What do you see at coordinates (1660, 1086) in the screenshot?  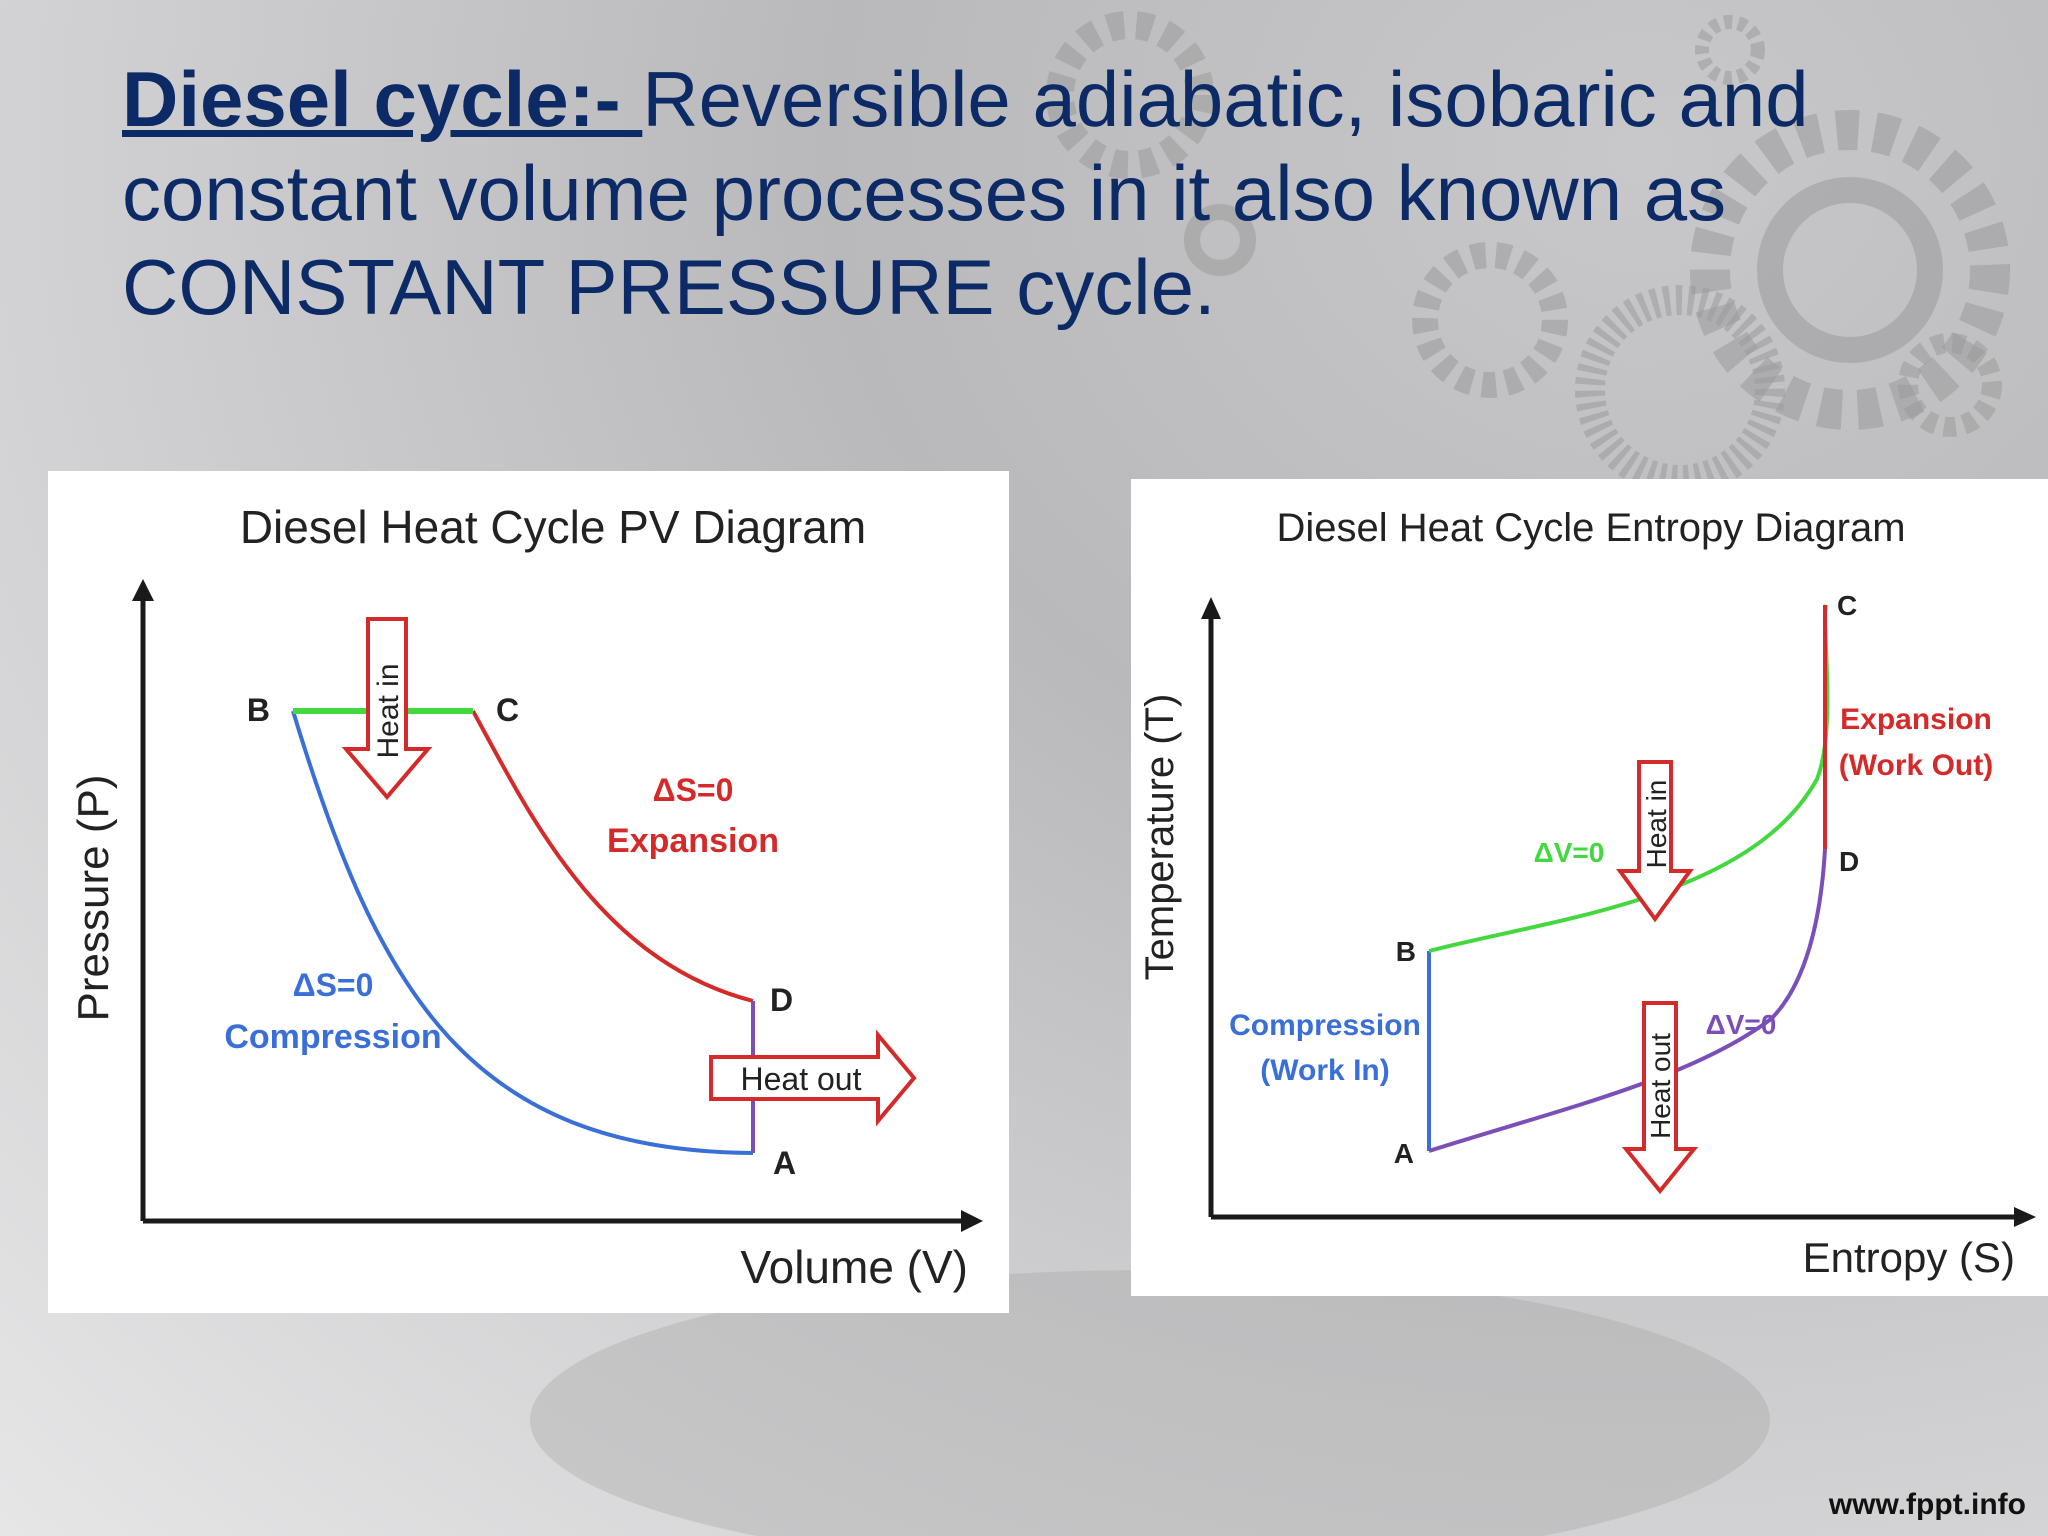 I see `ts-heat-out-label: Heat out` at bounding box center [1660, 1086].